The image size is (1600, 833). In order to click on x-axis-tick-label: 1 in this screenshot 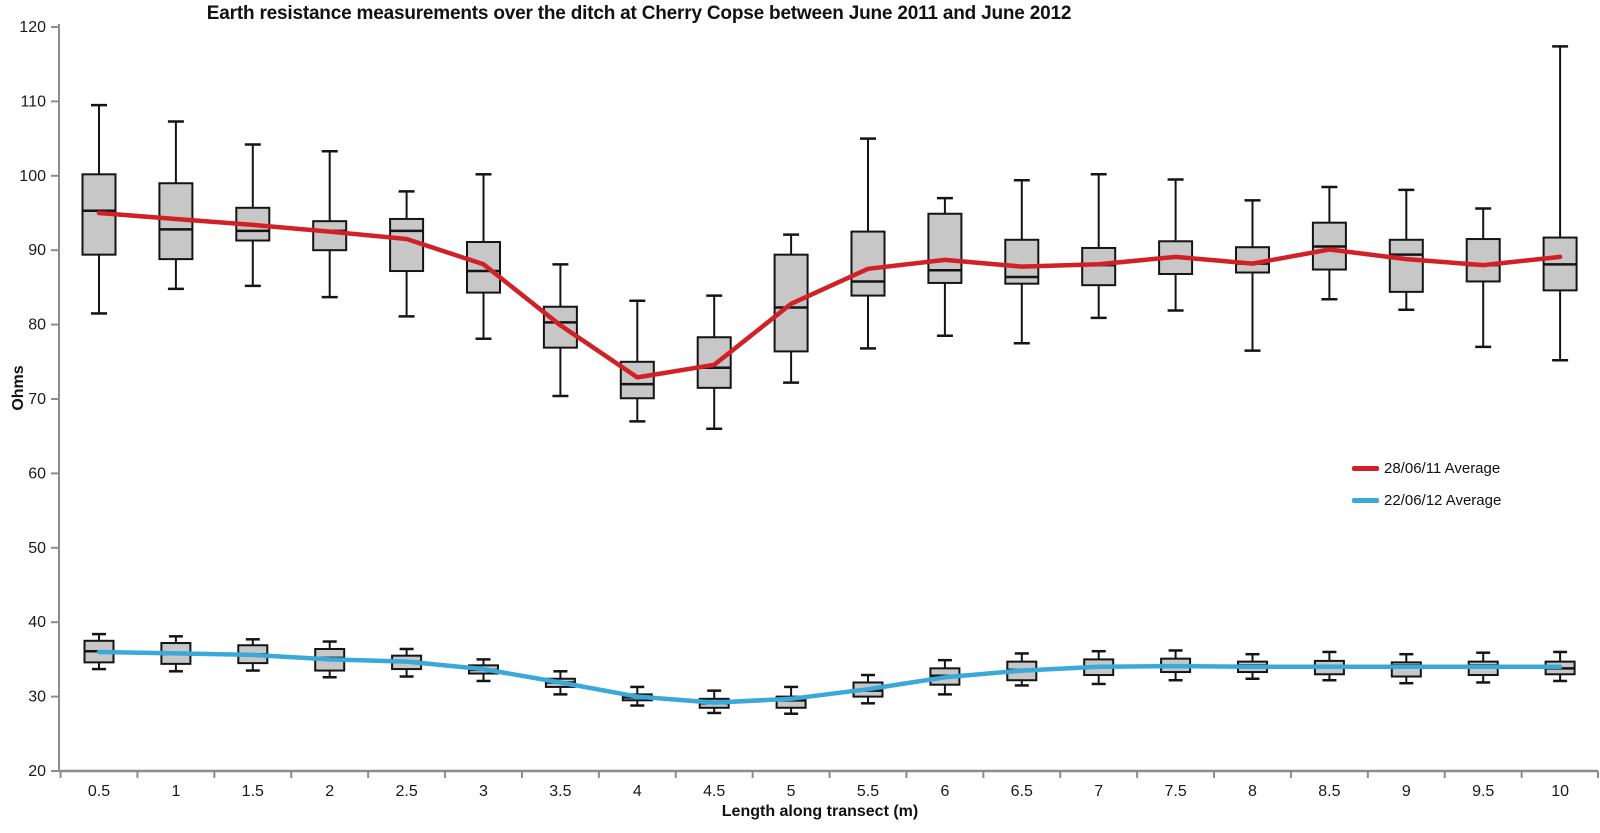, I will do `click(175, 791)`.